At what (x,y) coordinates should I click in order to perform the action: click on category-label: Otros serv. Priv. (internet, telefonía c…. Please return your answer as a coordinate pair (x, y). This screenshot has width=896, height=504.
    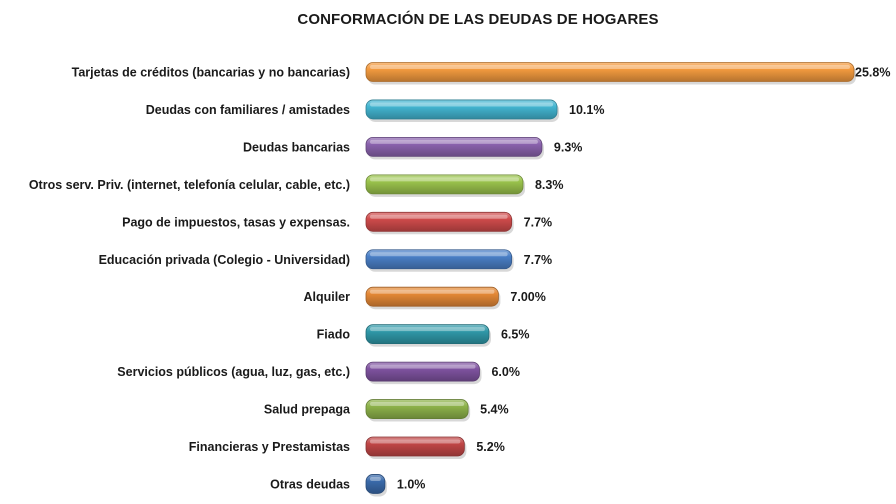
    Looking at the image, I should click on (189, 185).